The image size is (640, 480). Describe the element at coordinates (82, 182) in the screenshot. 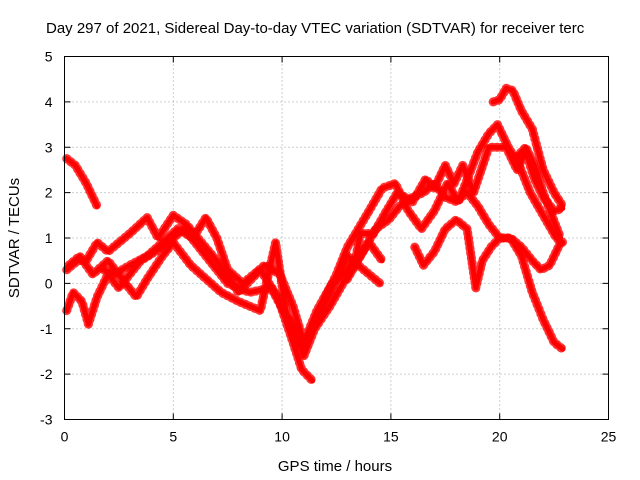

I see `series-track-1-markers` at that location.